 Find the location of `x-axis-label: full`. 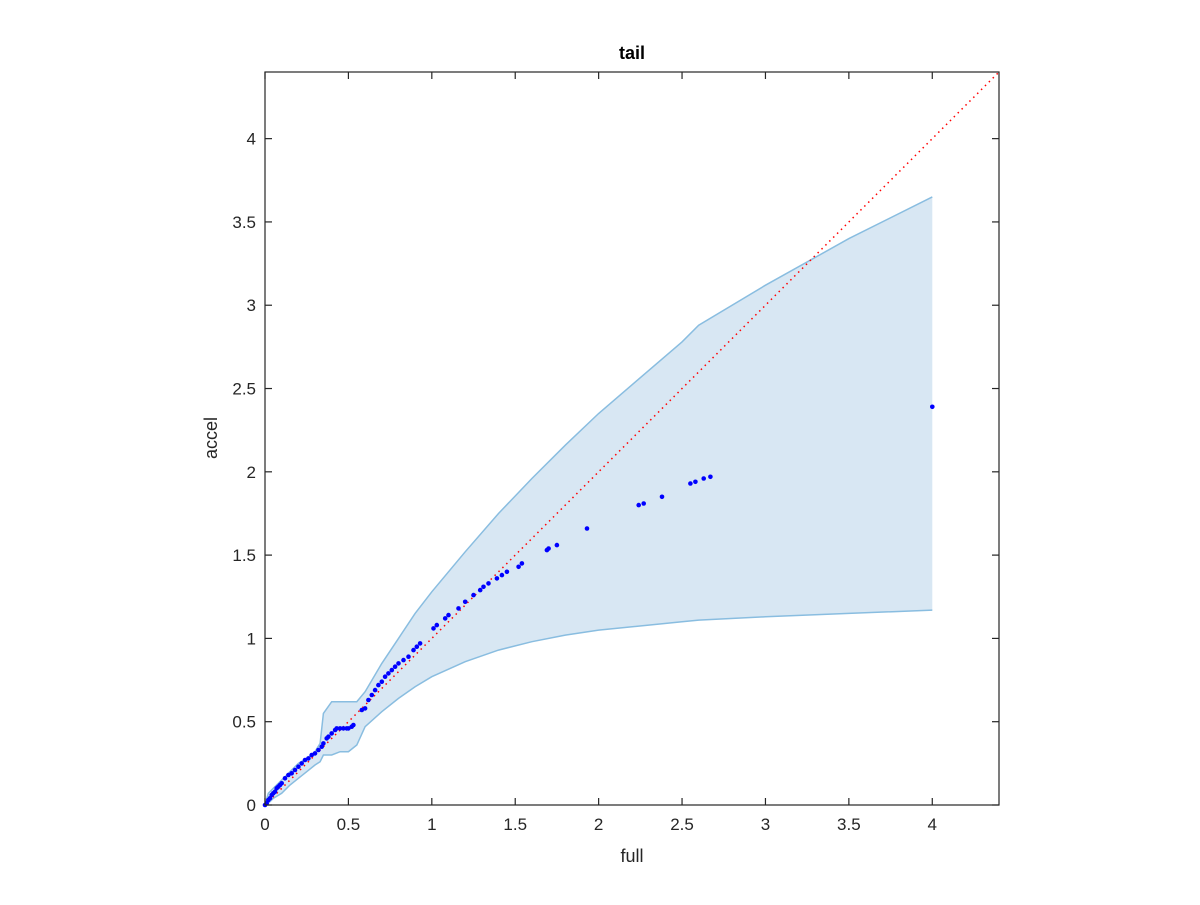

x-axis-label: full is located at coordinates (631, 856).